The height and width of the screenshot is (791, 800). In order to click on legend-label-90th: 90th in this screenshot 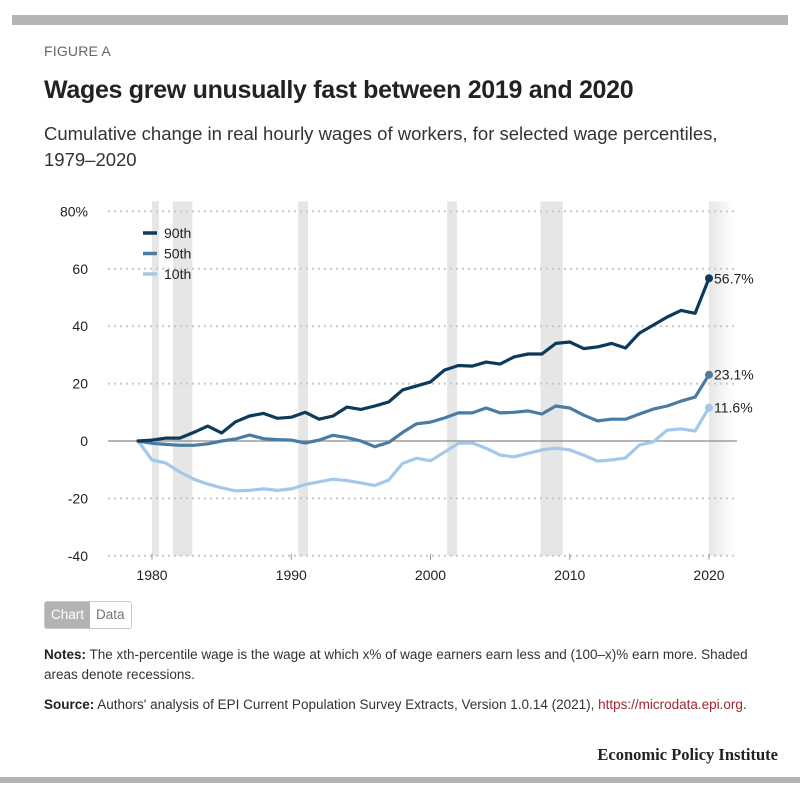, I will do `click(177, 233)`.